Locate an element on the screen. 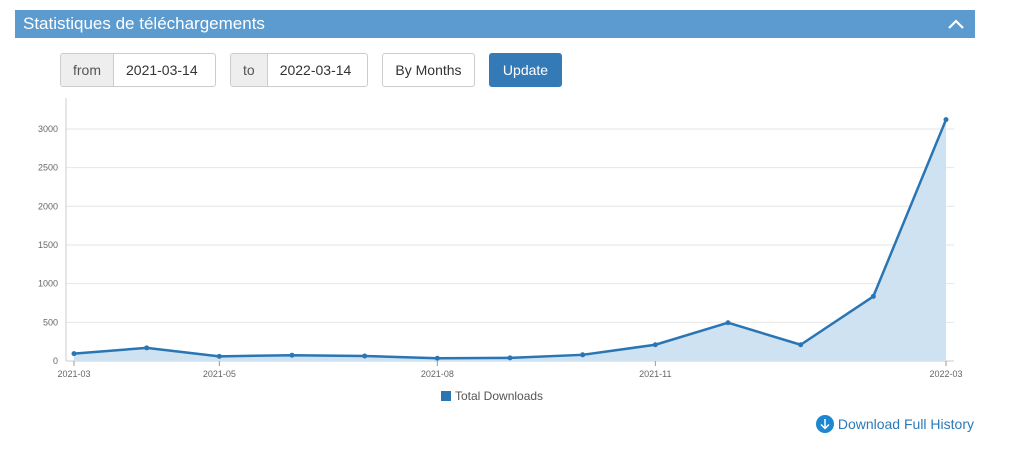 The image size is (1026, 461). x-tick-label: 2021-11 is located at coordinates (655, 374).